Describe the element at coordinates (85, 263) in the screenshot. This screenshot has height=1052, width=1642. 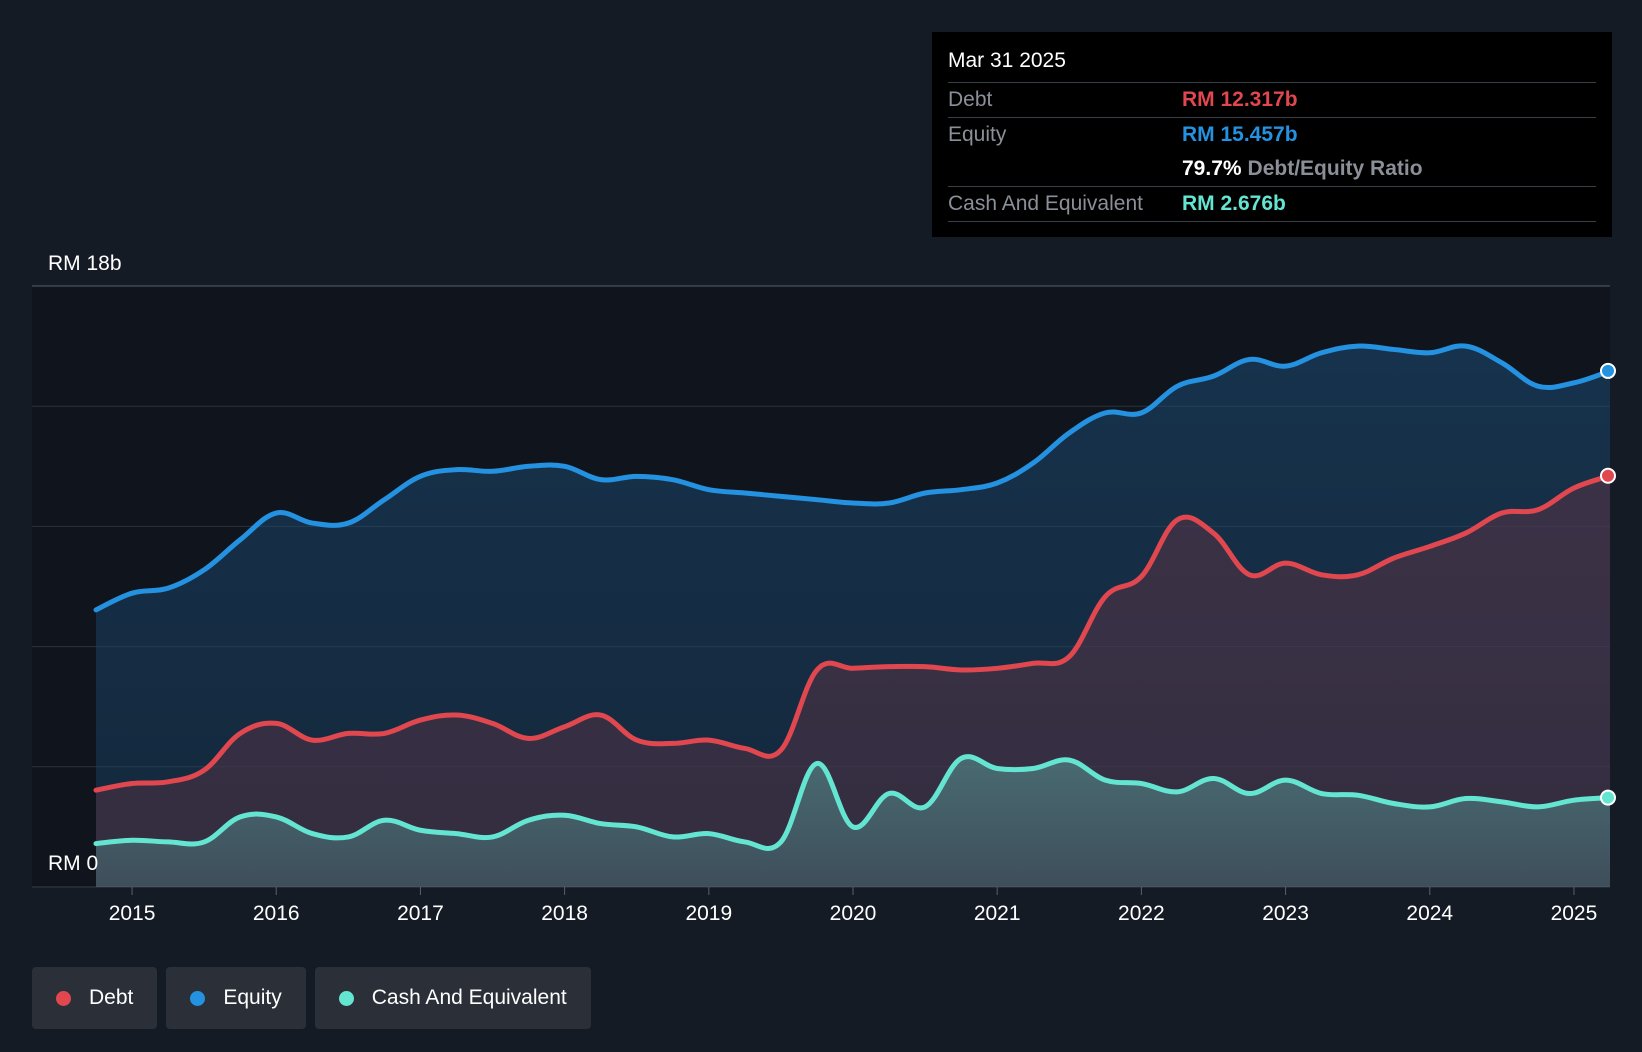
I see `y-axis-top-label: RM 18b` at that location.